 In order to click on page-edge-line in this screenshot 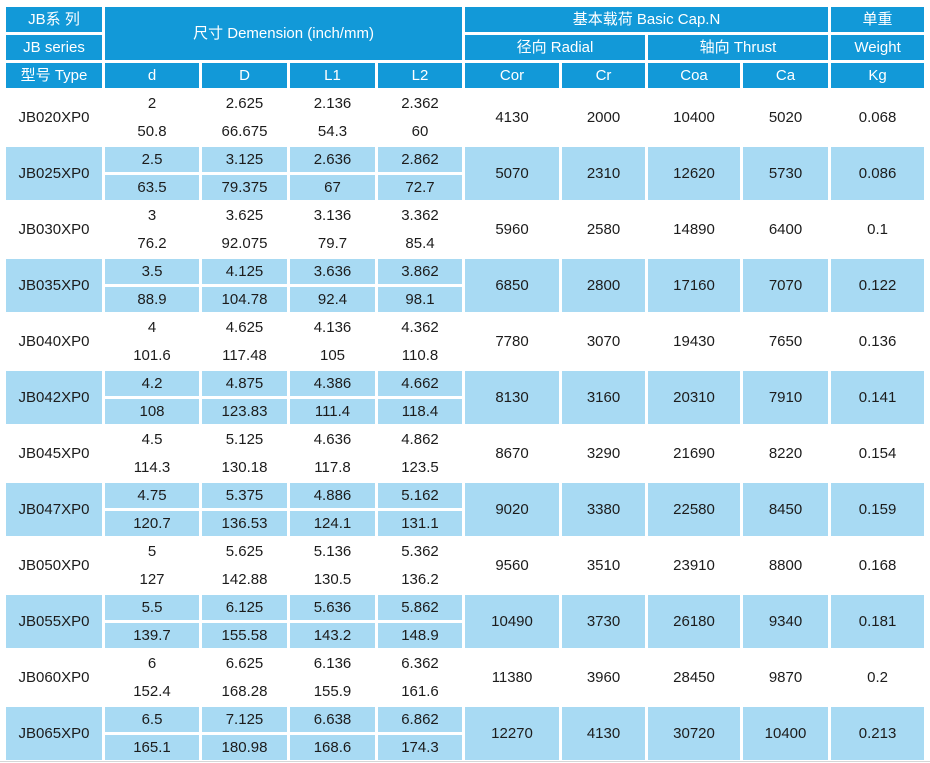, I will do `click(465, 761)`.